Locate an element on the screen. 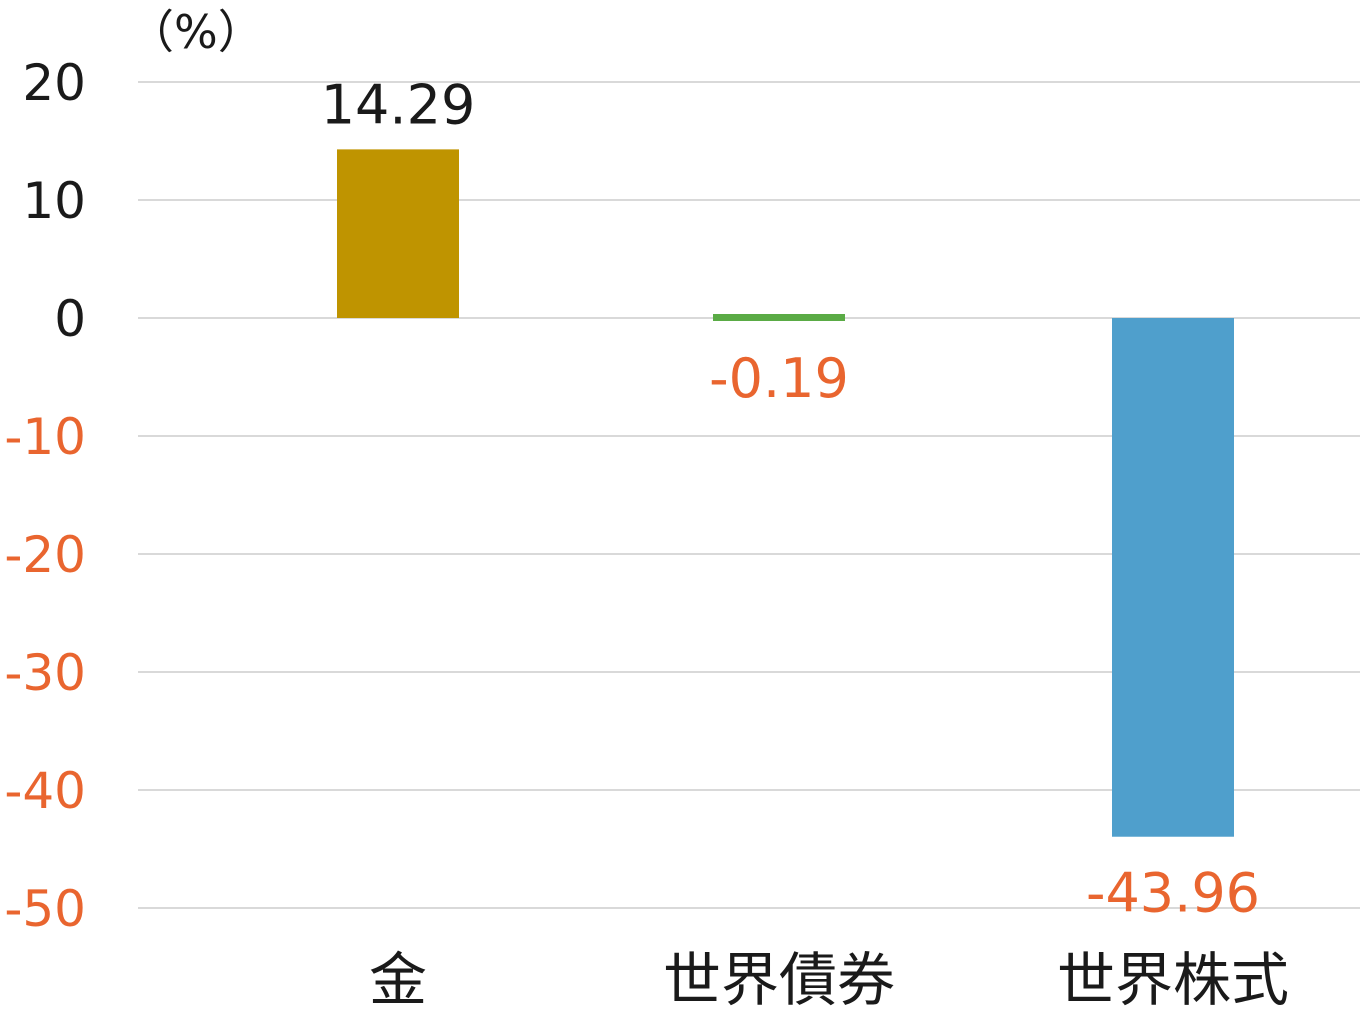 This screenshot has width=1360, height=1025. y-tick-label: 0 is located at coordinates (70, 319).